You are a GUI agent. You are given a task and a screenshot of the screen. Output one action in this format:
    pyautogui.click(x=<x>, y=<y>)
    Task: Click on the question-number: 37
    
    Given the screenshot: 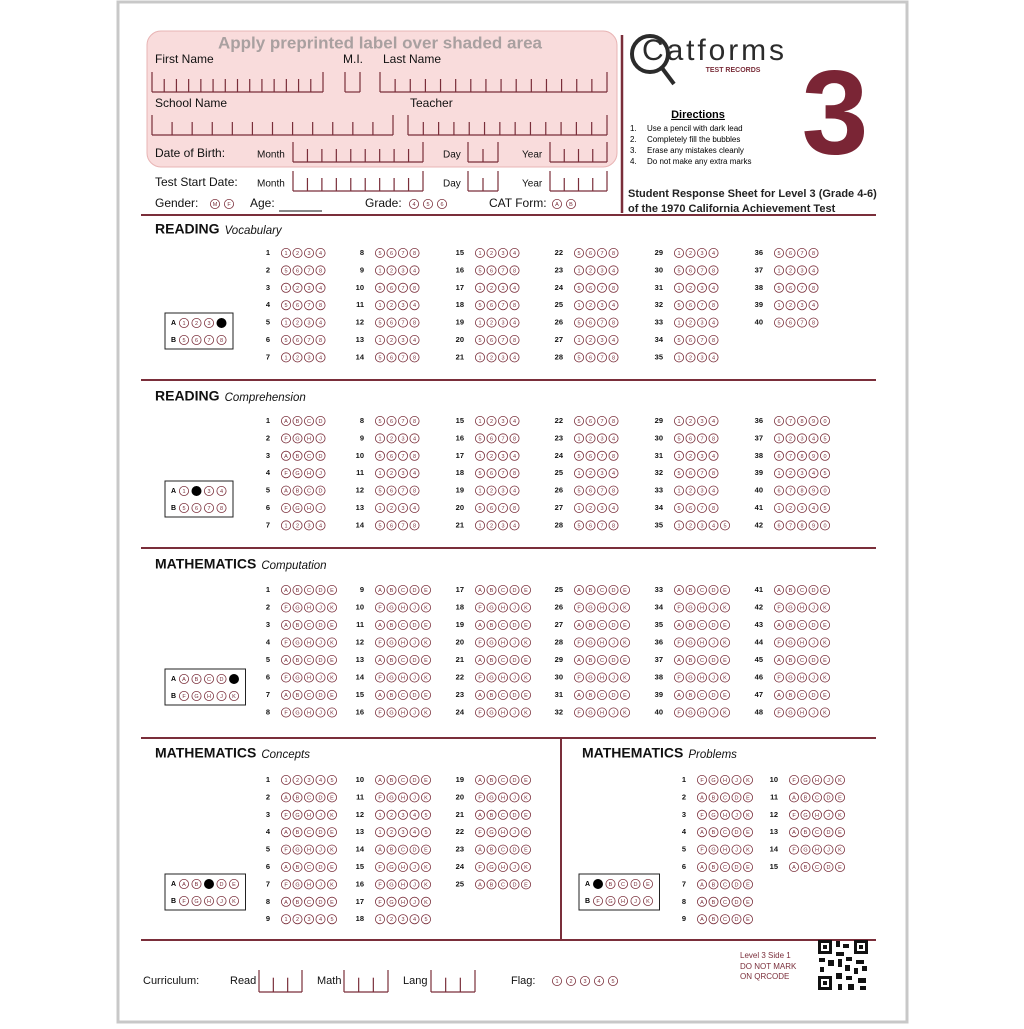 What is the action you would take?
    pyautogui.click(x=759, y=269)
    